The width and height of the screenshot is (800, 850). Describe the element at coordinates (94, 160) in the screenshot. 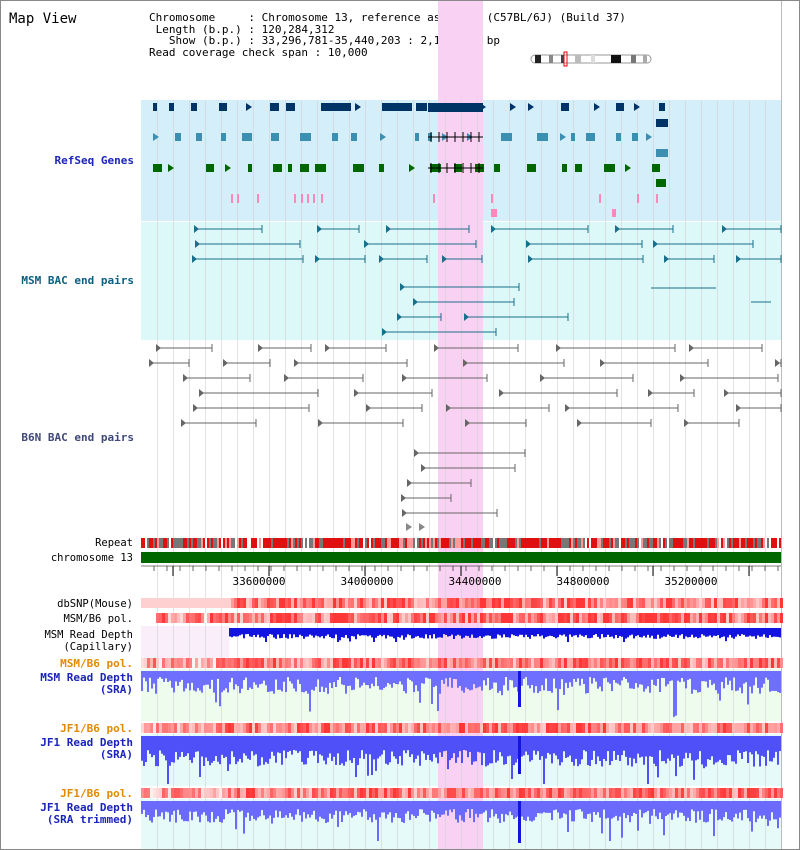

I see `track-label-refseq: RefSeq Genes` at that location.